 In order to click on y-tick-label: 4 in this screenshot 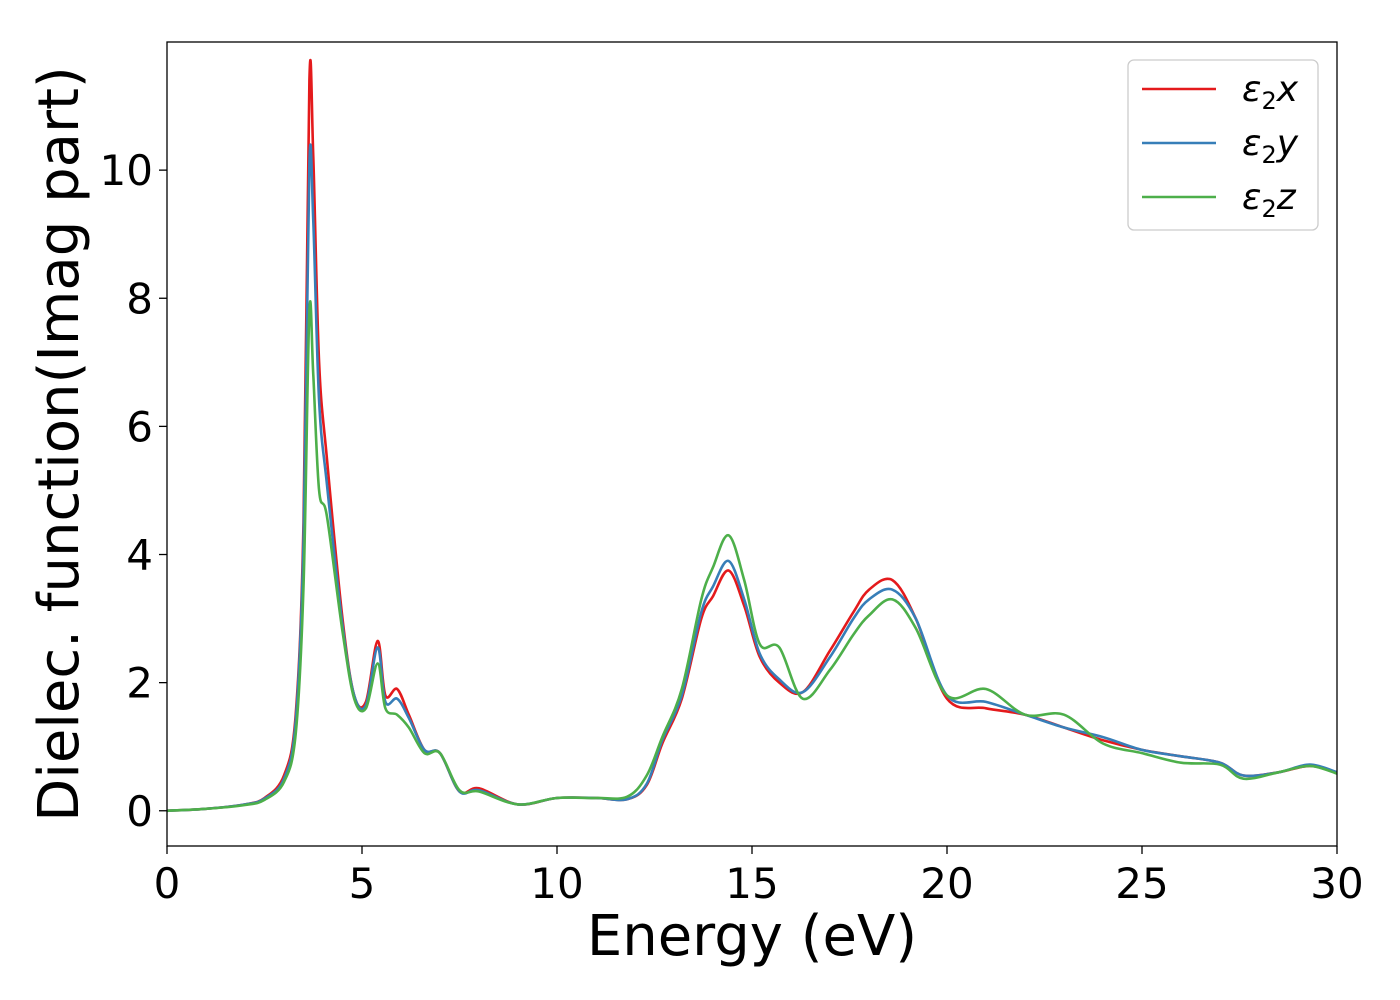, I will do `click(139, 555)`.